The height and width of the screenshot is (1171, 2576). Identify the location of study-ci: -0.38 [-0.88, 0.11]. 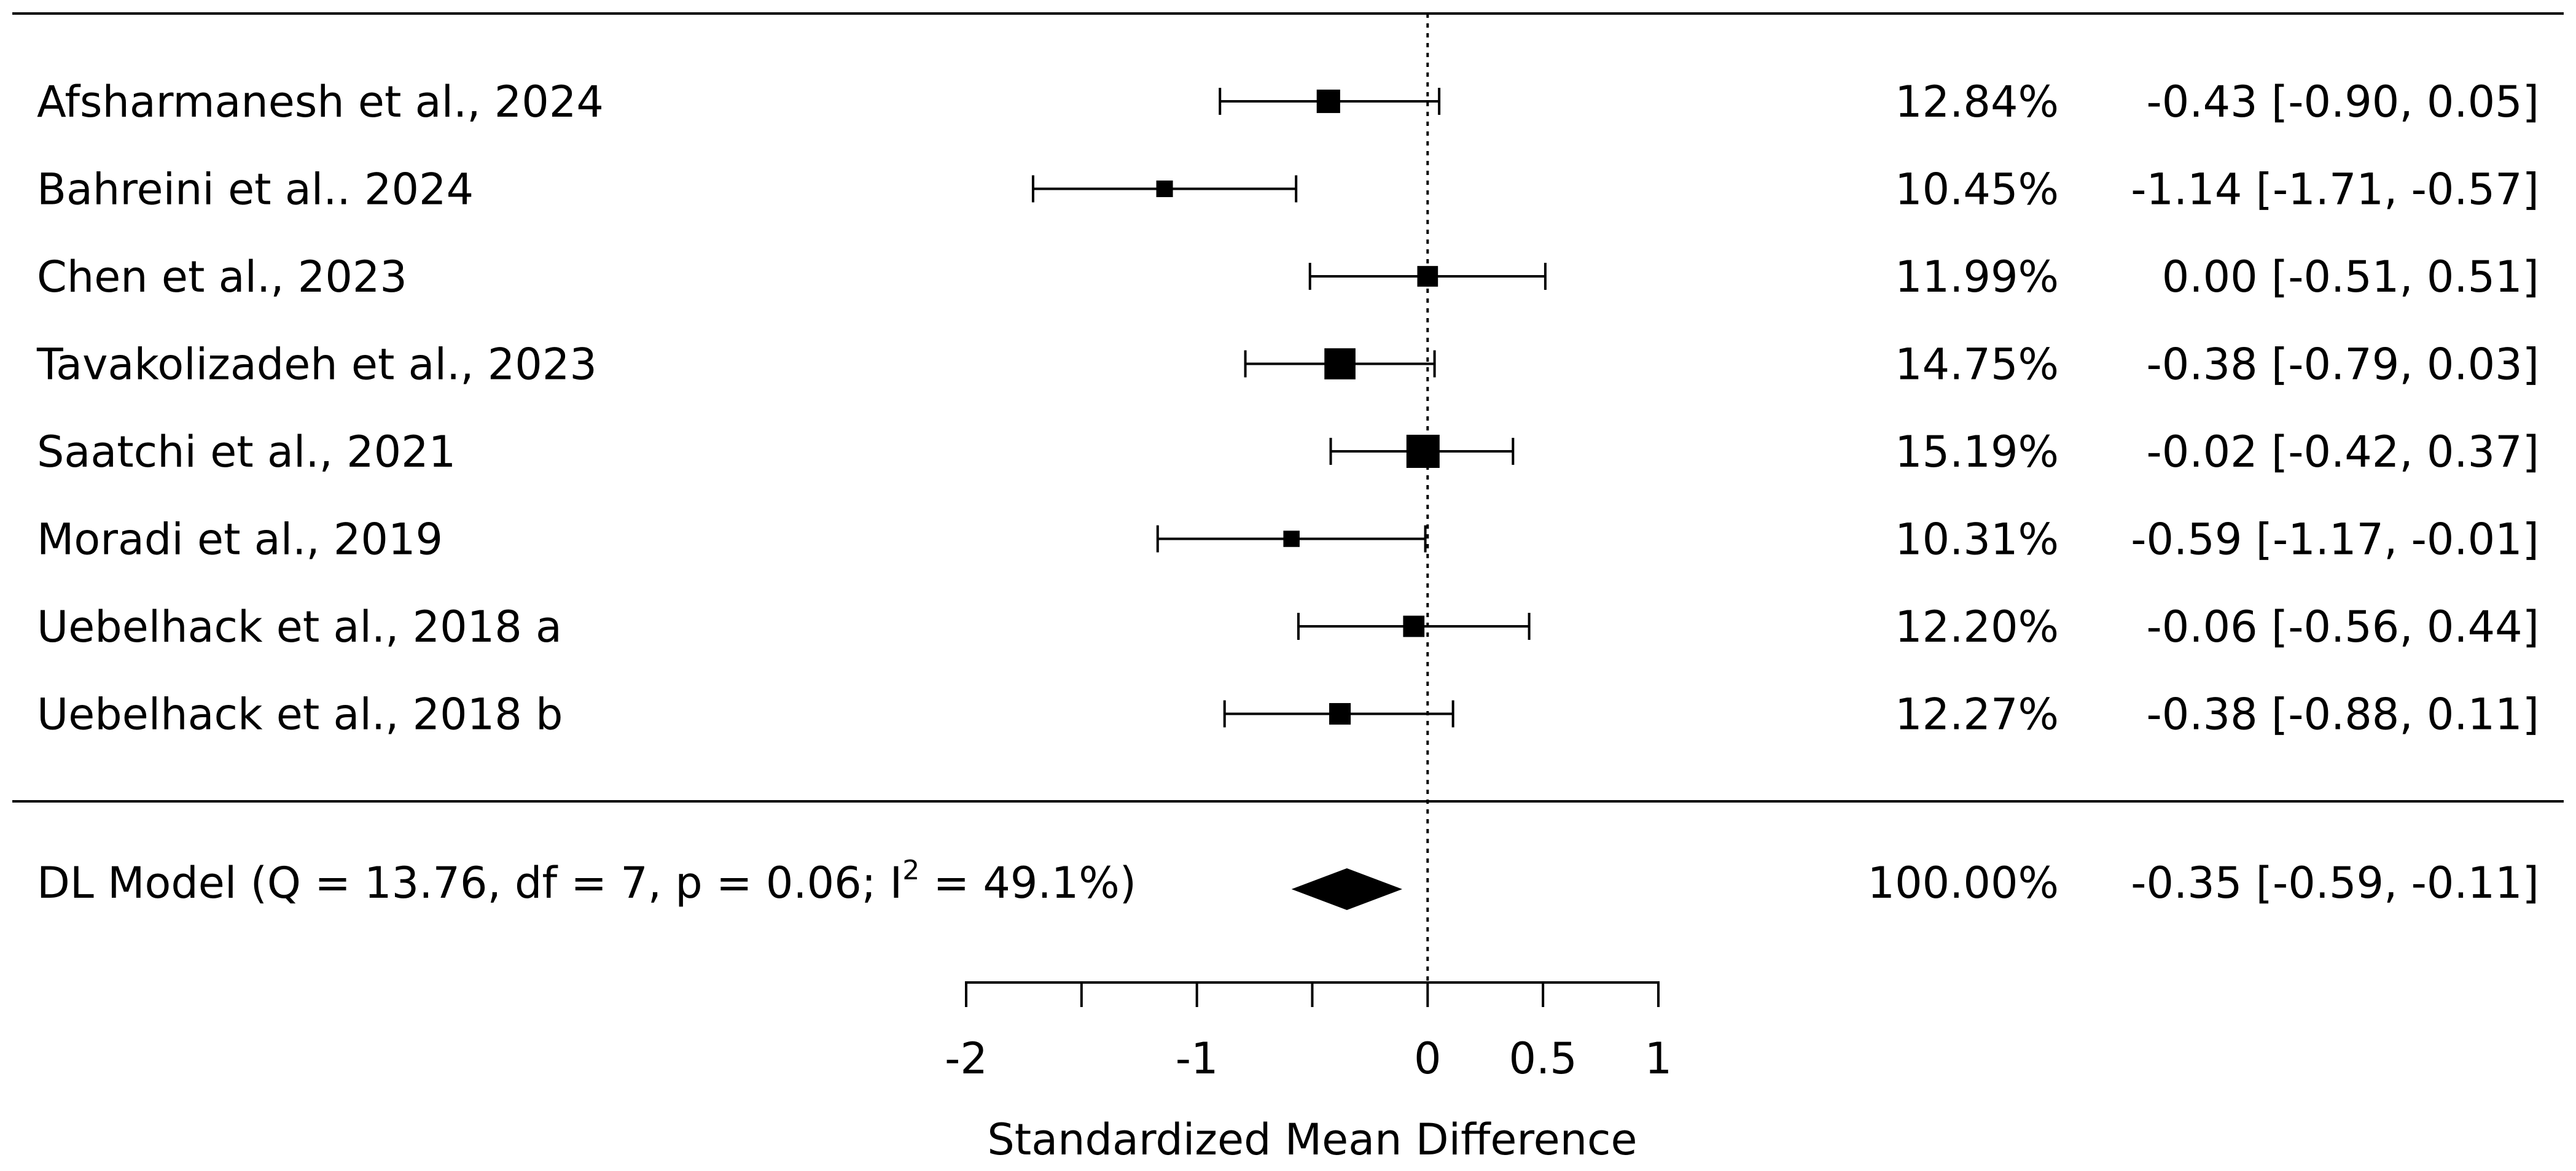
(2343, 715).